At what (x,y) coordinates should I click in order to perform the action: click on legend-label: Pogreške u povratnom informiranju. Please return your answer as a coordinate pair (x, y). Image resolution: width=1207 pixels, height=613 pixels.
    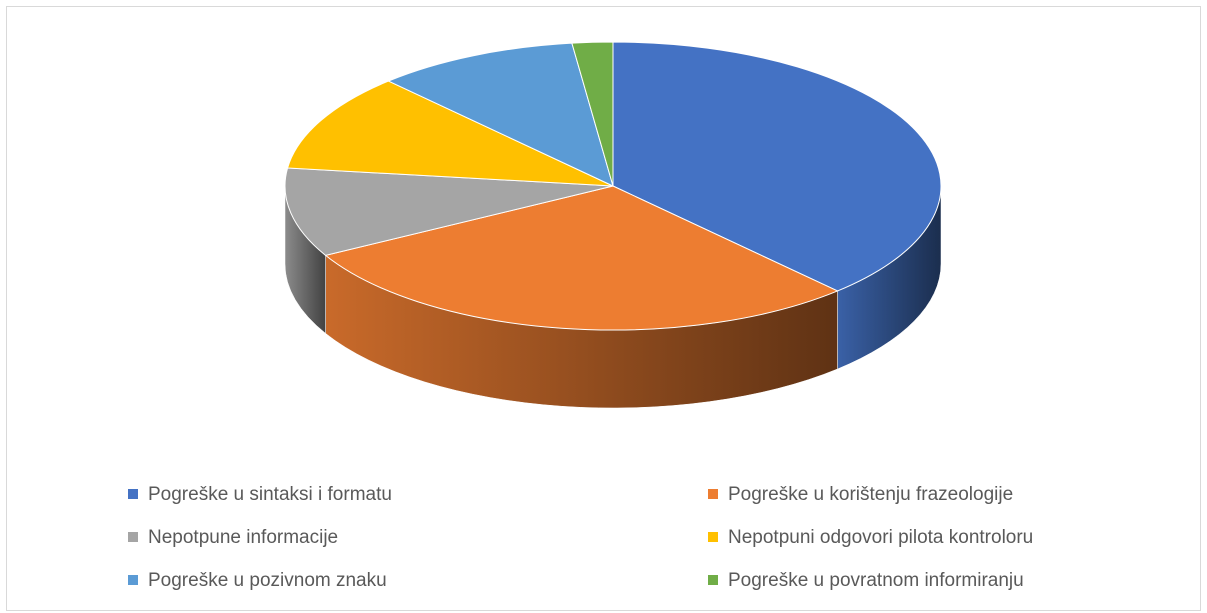
    Looking at the image, I should click on (876, 580).